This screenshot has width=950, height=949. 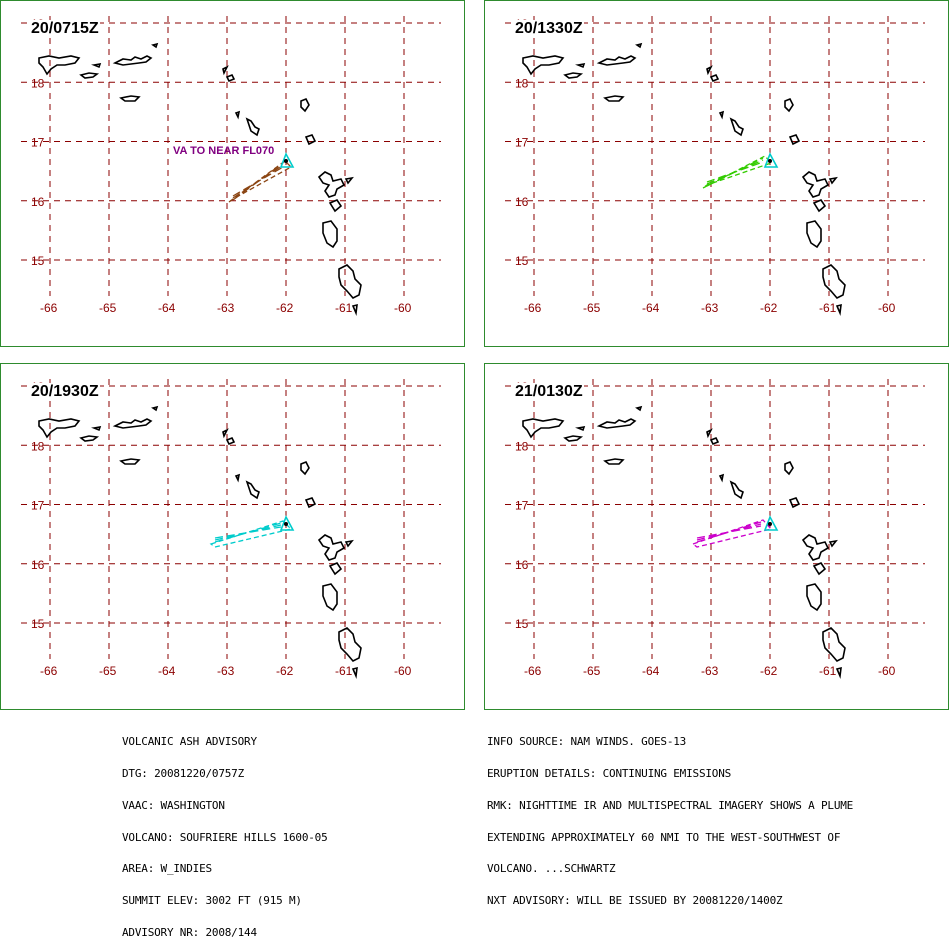 I want to click on advisory-line: SUMMIT ELEV: 3002 FT (915 M), so click(x=212, y=901).